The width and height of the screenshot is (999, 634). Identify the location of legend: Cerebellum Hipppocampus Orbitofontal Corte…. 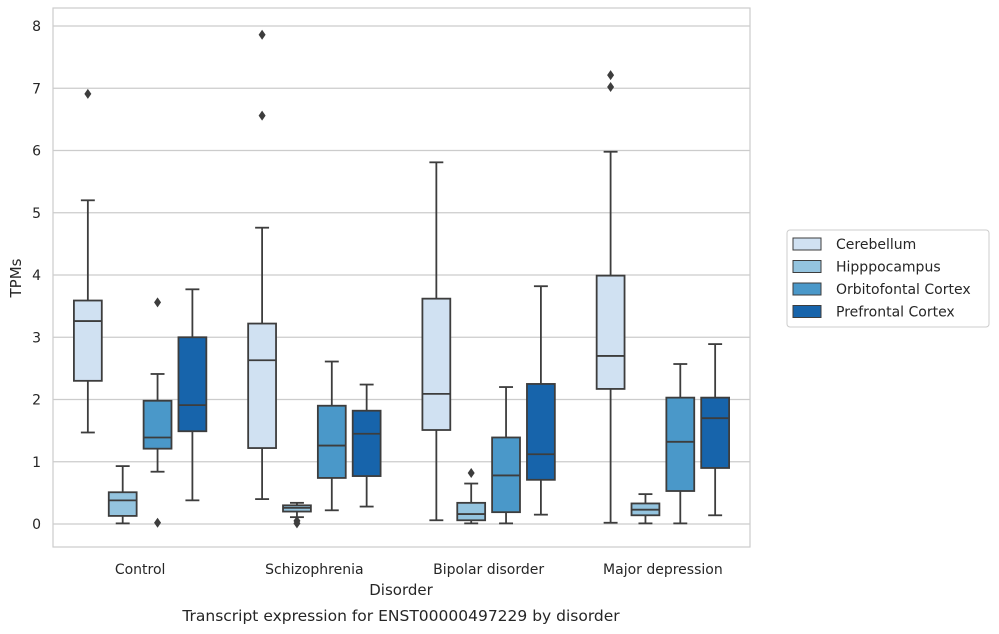
(888, 278).